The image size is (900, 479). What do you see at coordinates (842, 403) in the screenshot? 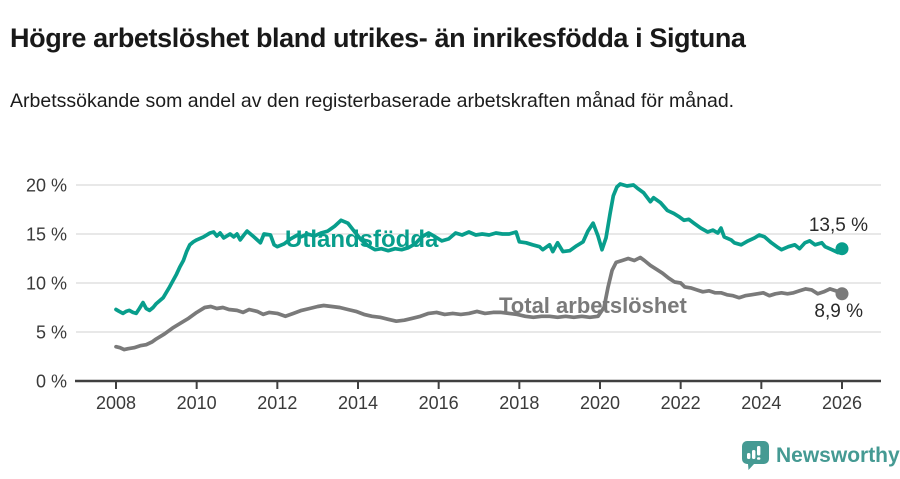
I see `x-axis-tick-label: 2026` at bounding box center [842, 403].